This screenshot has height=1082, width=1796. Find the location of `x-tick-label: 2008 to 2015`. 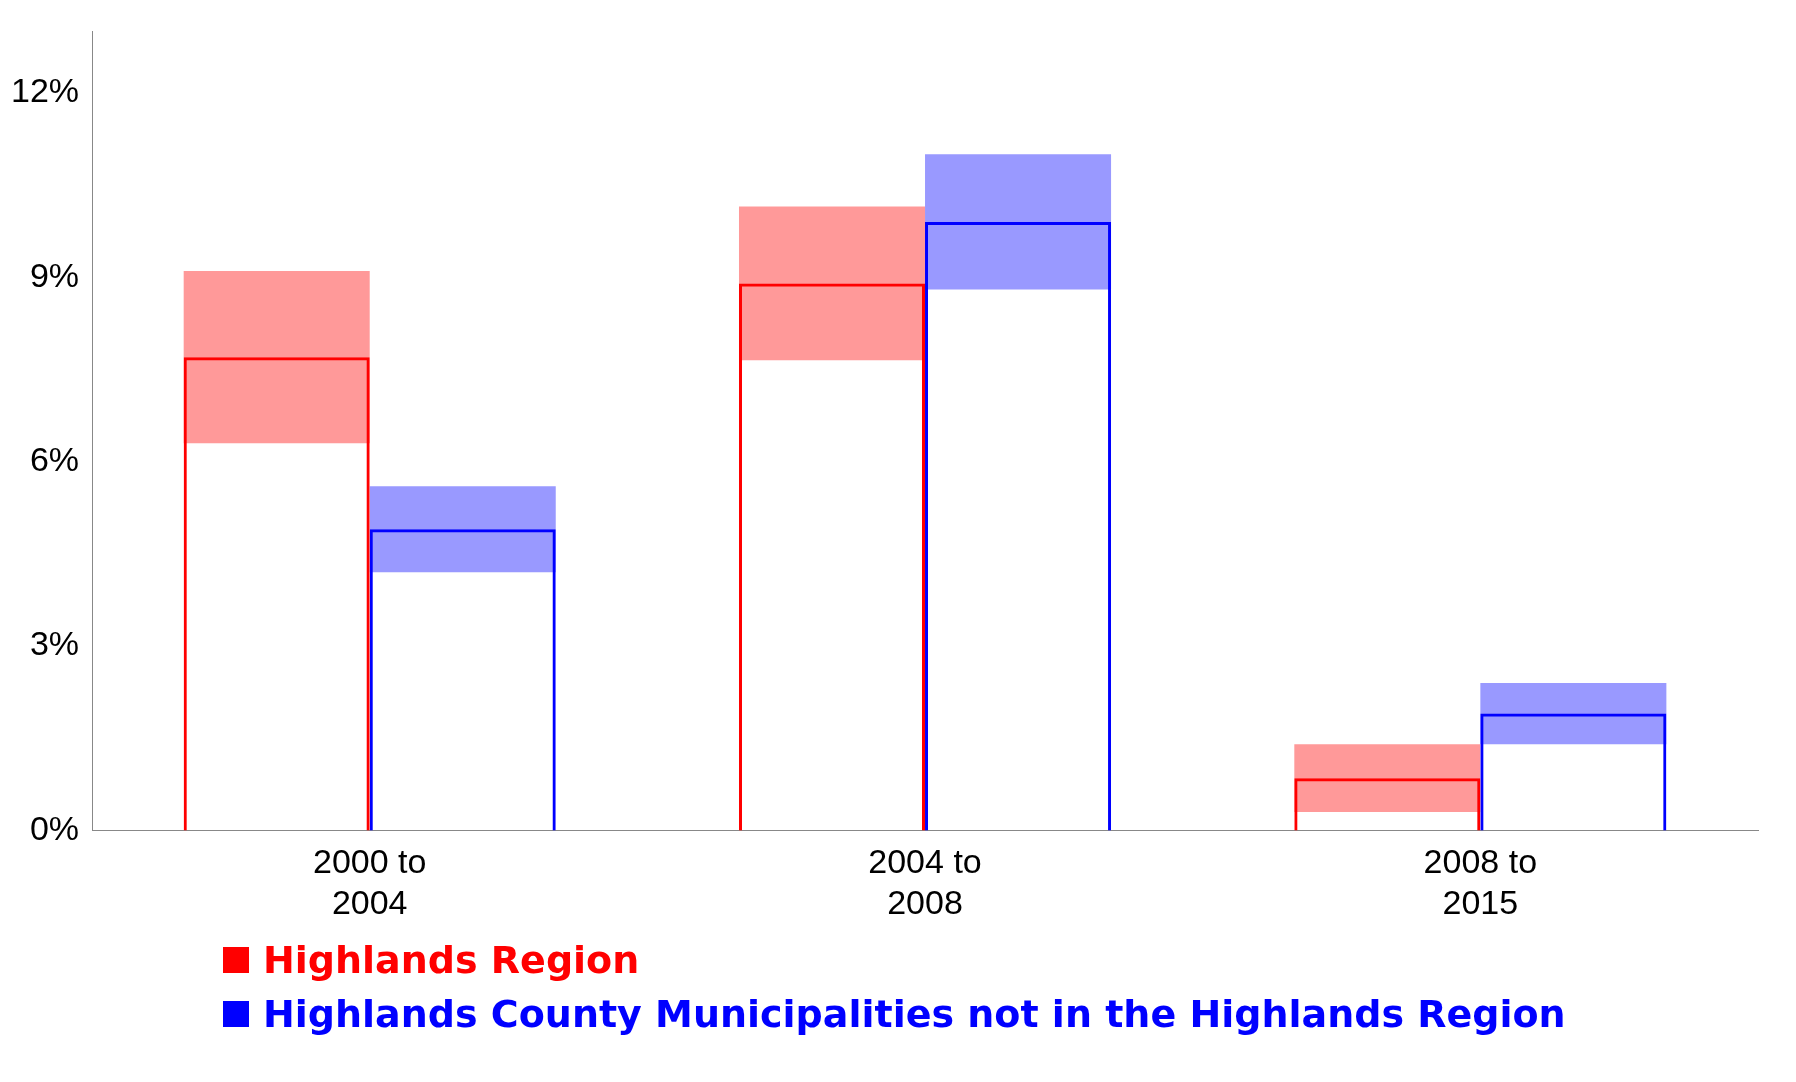

x-tick-label: 2008 to 2015 is located at coordinates (1480, 881).